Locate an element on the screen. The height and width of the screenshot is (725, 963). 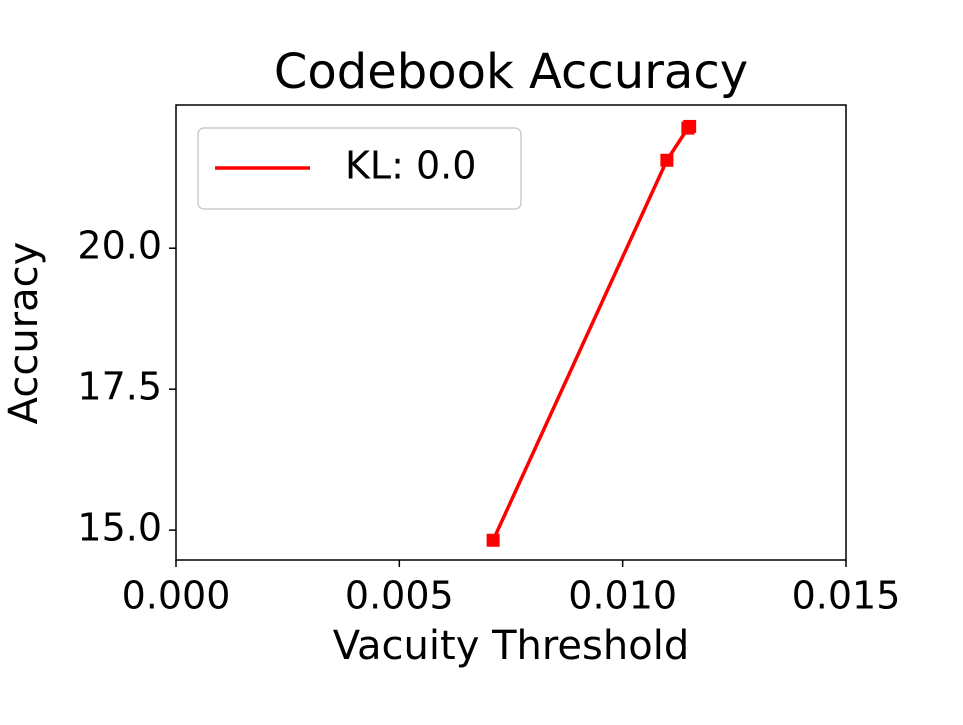
x-axis-label: Vacuity Threshold is located at coordinates (511, 646).